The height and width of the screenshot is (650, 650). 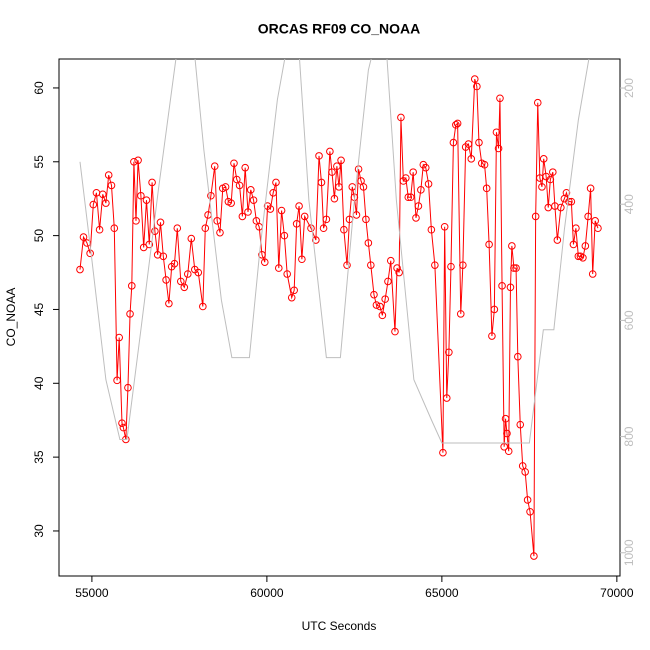 I want to click on y-tick-label: 55, so click(x=39, y=162).